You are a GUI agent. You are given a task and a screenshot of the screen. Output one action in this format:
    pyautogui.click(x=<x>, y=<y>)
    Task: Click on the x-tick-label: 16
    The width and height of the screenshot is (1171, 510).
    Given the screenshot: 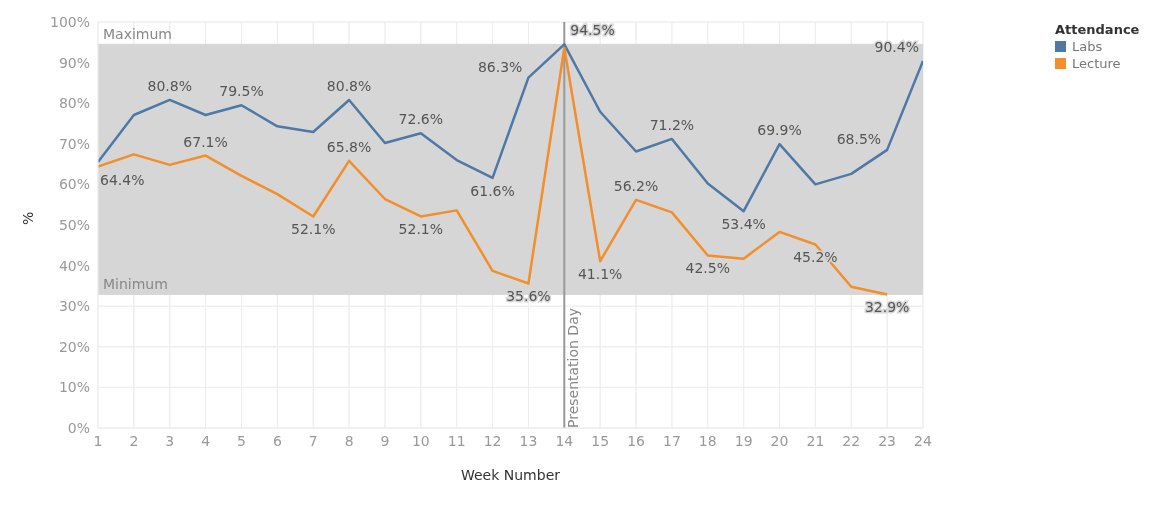 What is the action you would take?
    pyautogui.click(x=636, y=440)
    